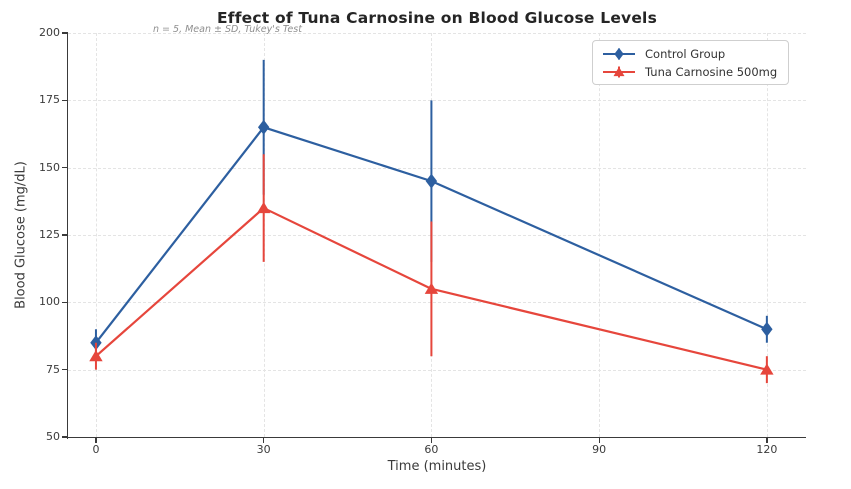 The height and width of the screenshot is (489, 851). I want to click on y-tick-label-125: 125, so click(49, 234).